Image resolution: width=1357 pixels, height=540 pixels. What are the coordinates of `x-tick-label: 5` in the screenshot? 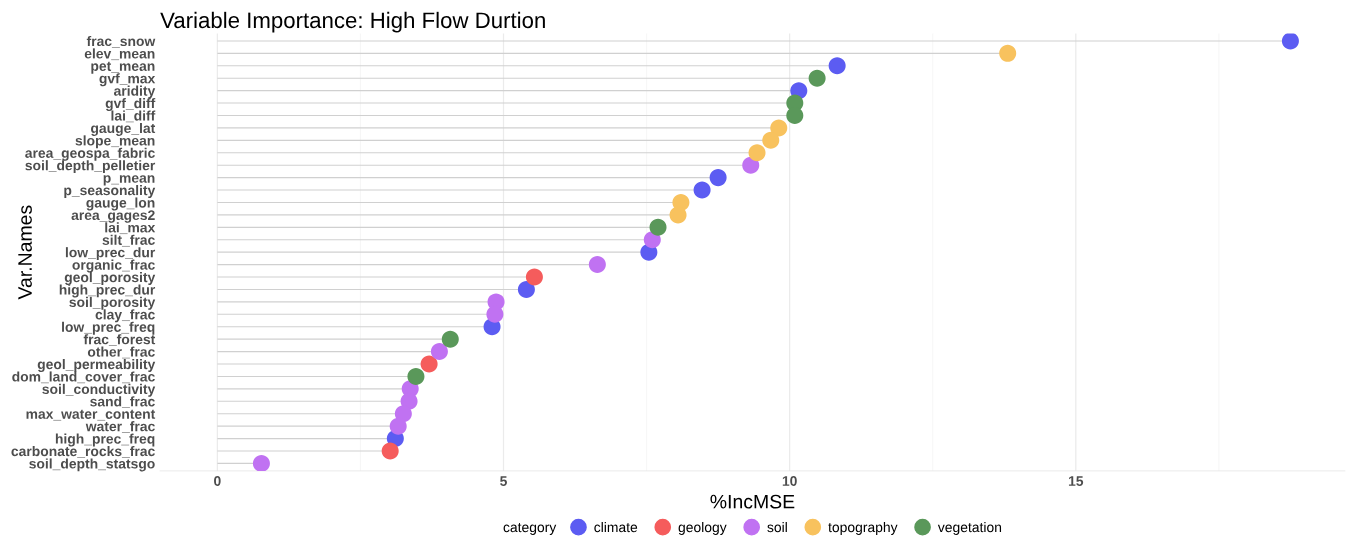 It's located at (503, 481).